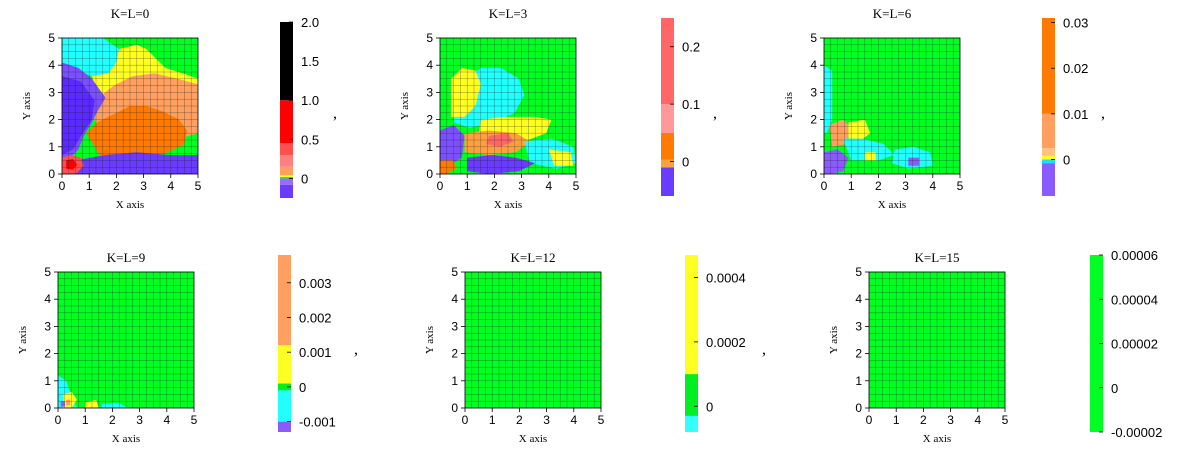 The image size is (1177, 464). I want to click on y-axis-label: Y axis, so click(27, 106).